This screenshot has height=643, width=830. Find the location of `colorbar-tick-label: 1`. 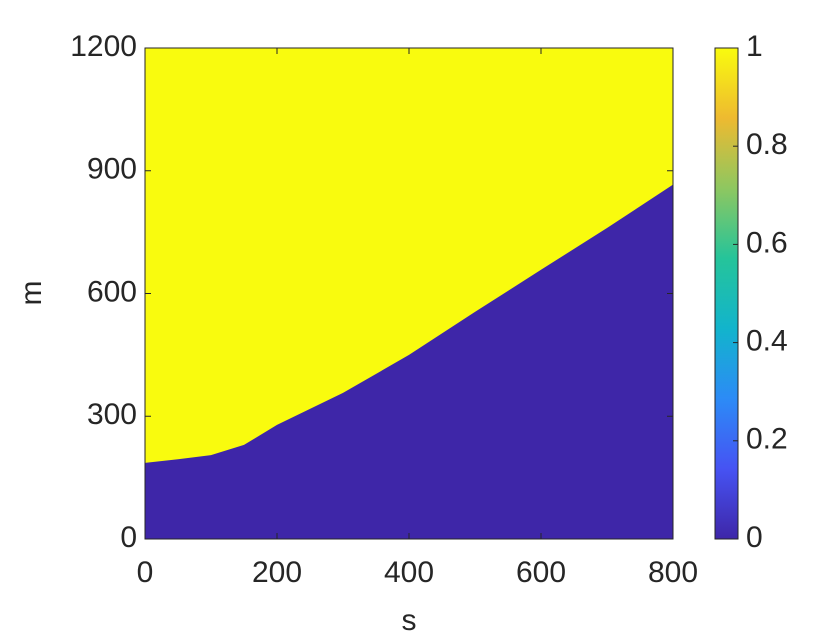

colorbar-tick-label: 1 is located at coordinates (754, 46).